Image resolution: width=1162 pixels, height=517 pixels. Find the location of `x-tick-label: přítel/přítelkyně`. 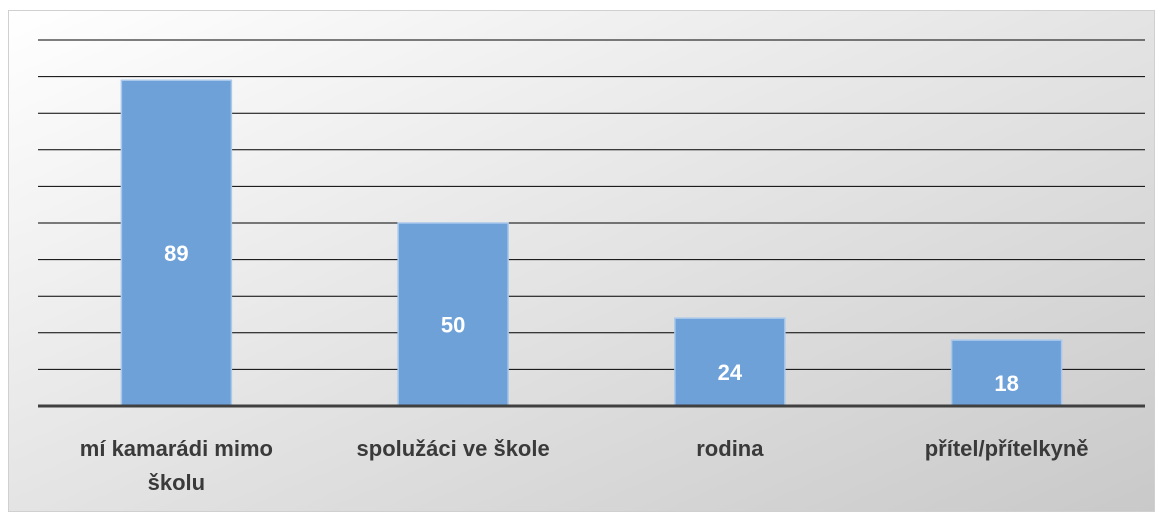

x-tick-label: přítel/přítelkyně is located at coordinates (1006, 448).